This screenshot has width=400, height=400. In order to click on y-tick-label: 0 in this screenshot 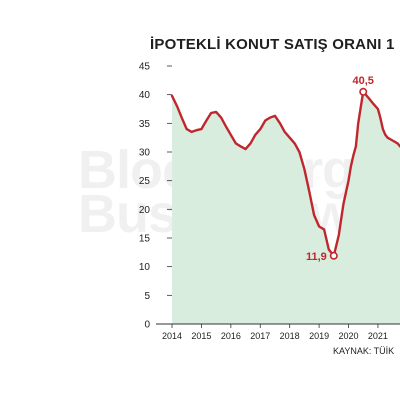, I will do `click(147, 325)`.